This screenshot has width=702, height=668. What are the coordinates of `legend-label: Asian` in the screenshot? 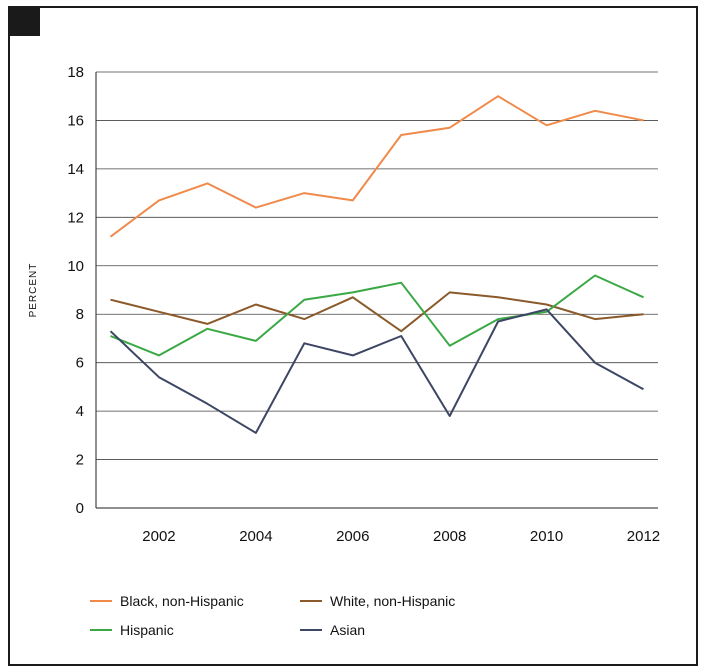 It's located at (347, 630).